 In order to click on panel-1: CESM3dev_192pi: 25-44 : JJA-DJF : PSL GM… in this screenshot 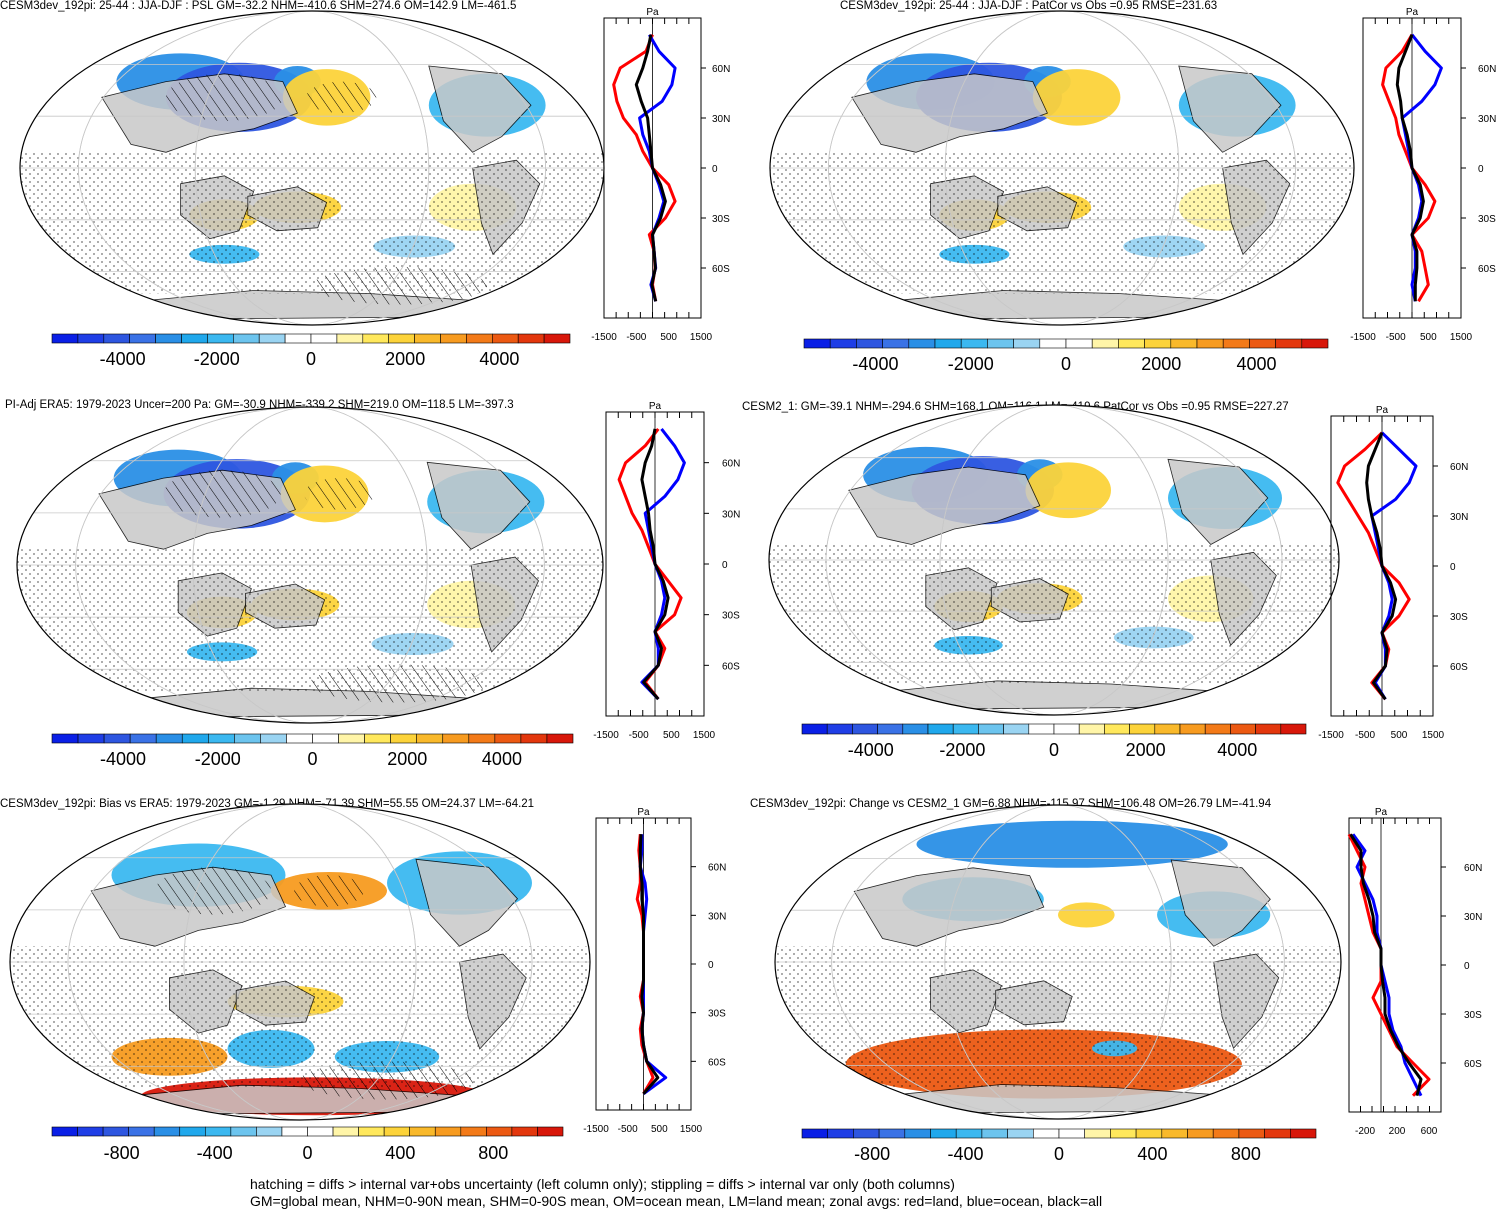, I will do `click(365, 184)`.